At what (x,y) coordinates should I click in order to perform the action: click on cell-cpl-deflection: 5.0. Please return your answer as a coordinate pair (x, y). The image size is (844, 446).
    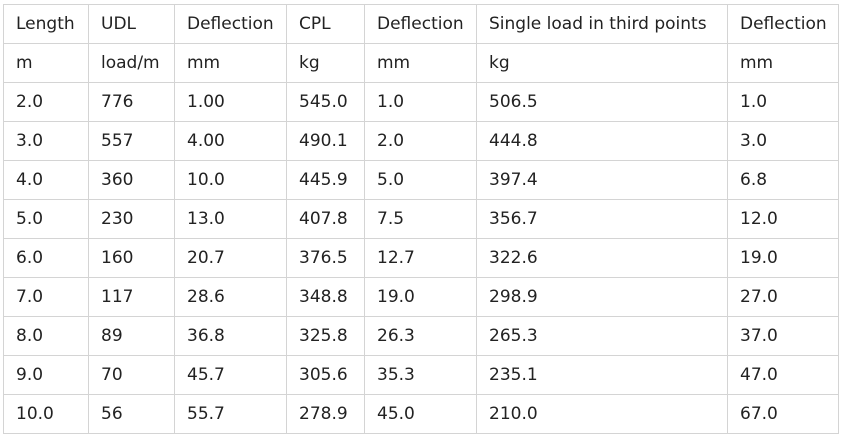
    Looking at the image, I should click on (420, 180).